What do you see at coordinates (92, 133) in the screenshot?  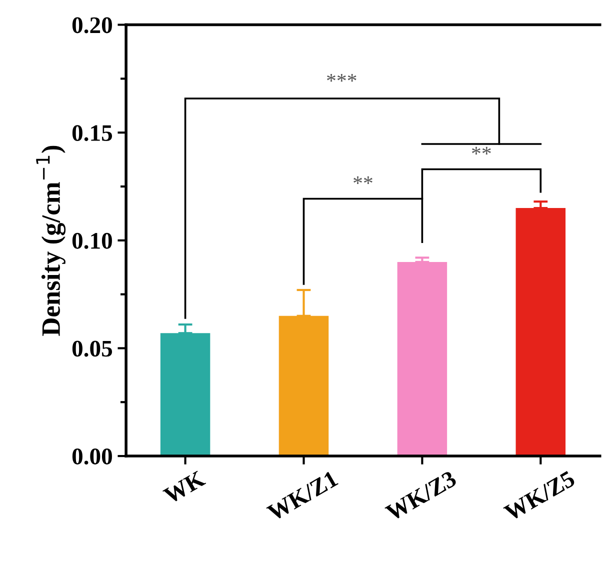 I see `y-tick-label: 0.15` at bounding box center [92, 133].